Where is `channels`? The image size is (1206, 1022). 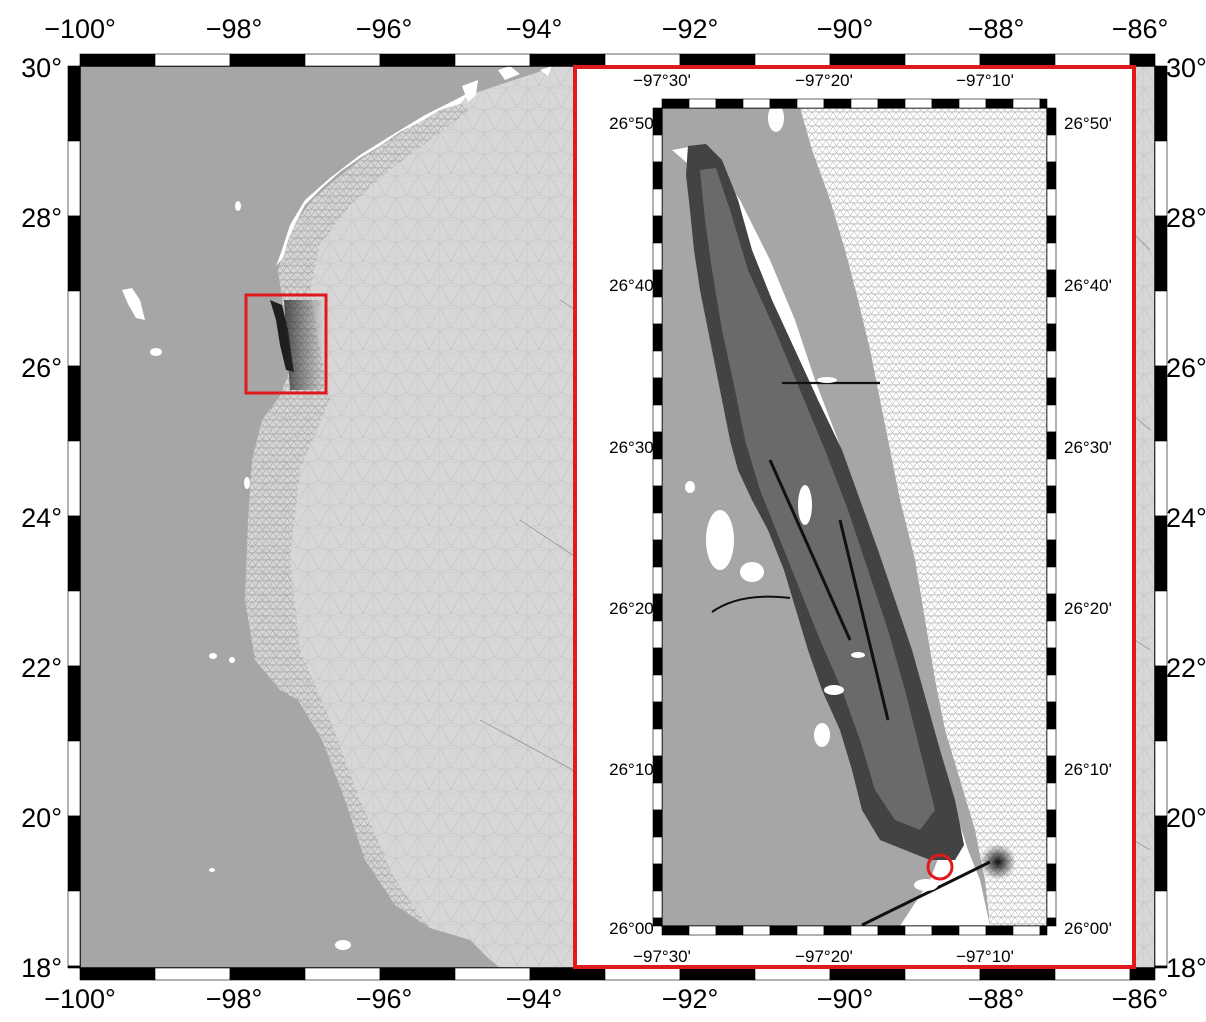 channels is located at coordinates (851, 654).